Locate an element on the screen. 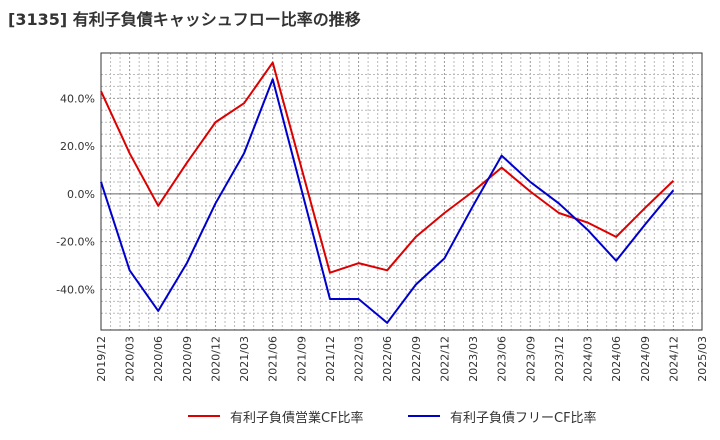 Image resolution: width=720 pixels, height=440 pixels. x-tick-label: 2023/12 is located at coordinates (559, 359).